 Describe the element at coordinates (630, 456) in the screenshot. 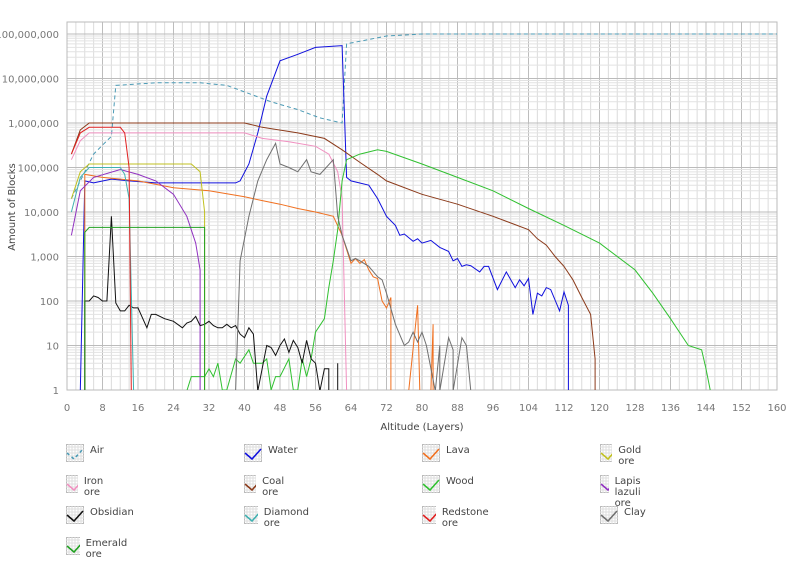

I see `legend-label: Gold ore` at that location.